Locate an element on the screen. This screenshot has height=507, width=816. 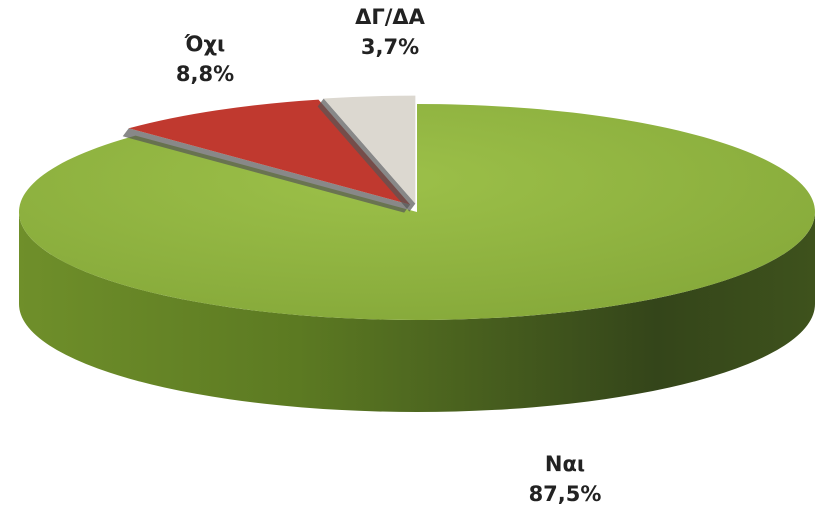
slice-label: ΔΓ/ΔΑ is located at coordinates (390, 17).